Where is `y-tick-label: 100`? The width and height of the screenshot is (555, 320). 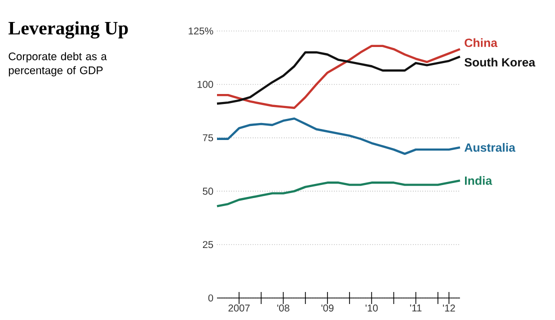 y-tick-label: 100 is located at coordinates (206, 84).